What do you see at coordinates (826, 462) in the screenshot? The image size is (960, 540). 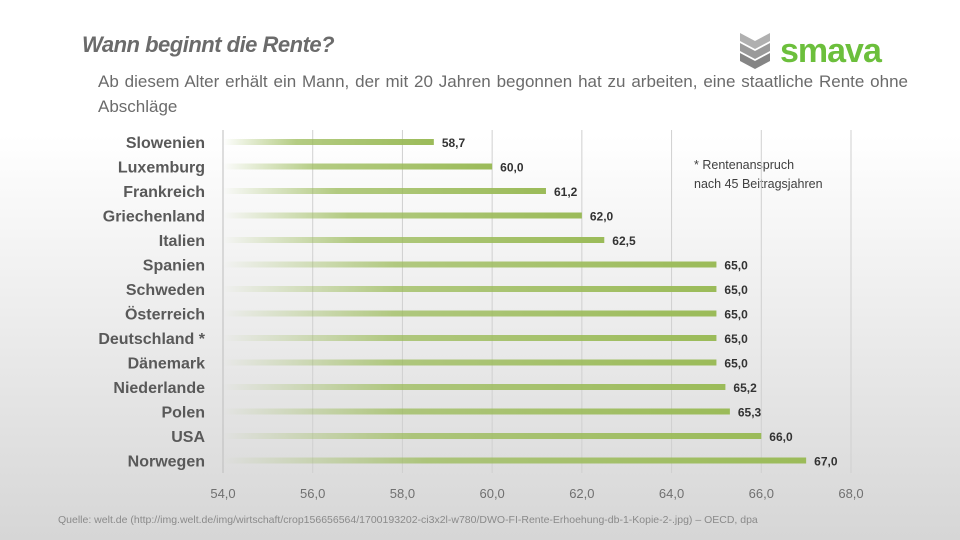 I see `value-label: 67,0` at bounding box center [826, 462].